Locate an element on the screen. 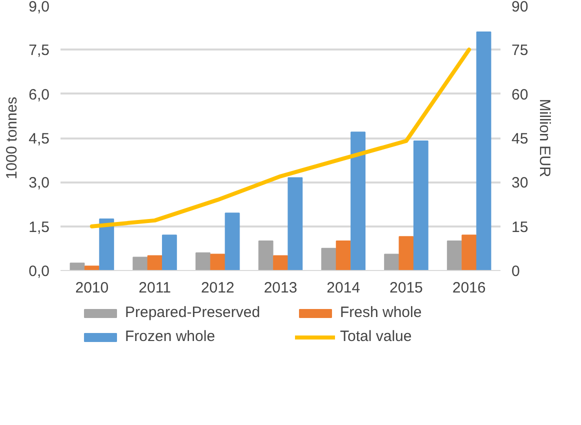  y2-tick-label: 30 is located at coordinates (520, 183).